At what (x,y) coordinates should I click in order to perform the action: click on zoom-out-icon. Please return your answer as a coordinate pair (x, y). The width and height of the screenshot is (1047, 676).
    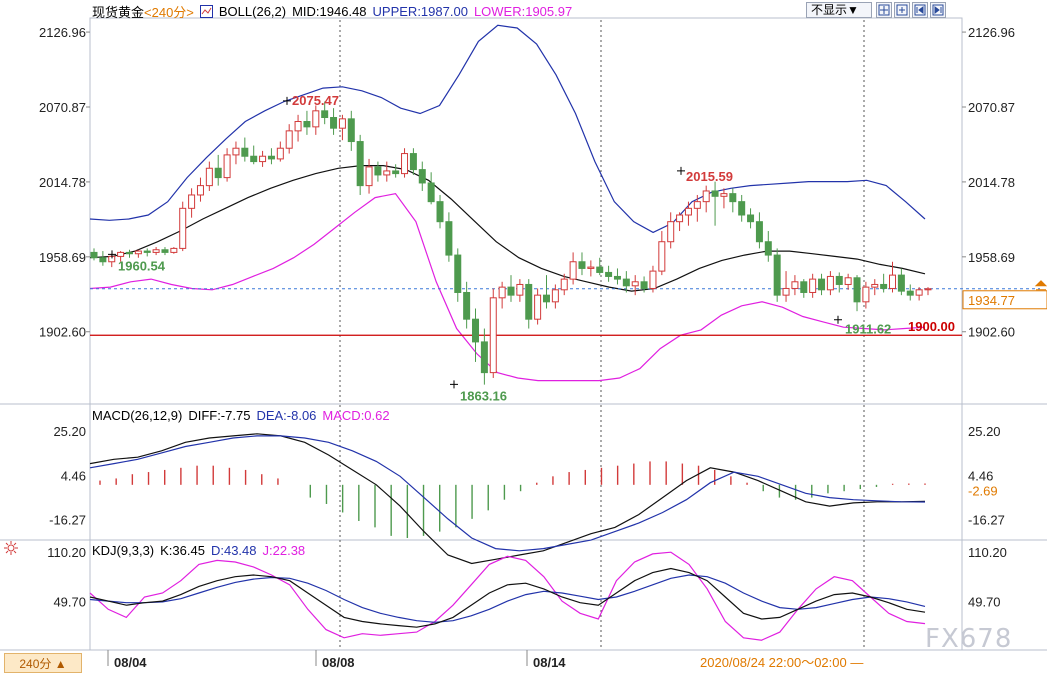
    Looking at the image, I should click on (902, 10).